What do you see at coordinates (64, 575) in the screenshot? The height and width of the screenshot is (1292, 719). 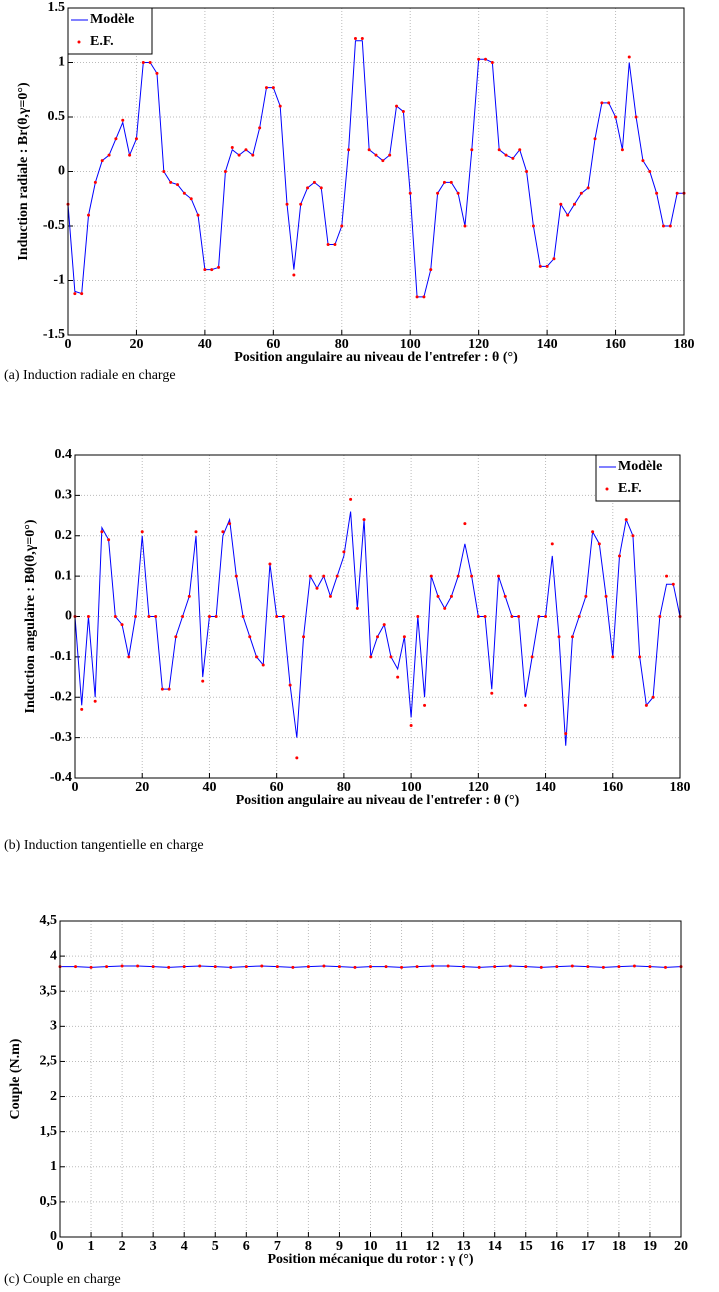 I see `y-tick-label: 0.1` at bounding box center [64, 575].